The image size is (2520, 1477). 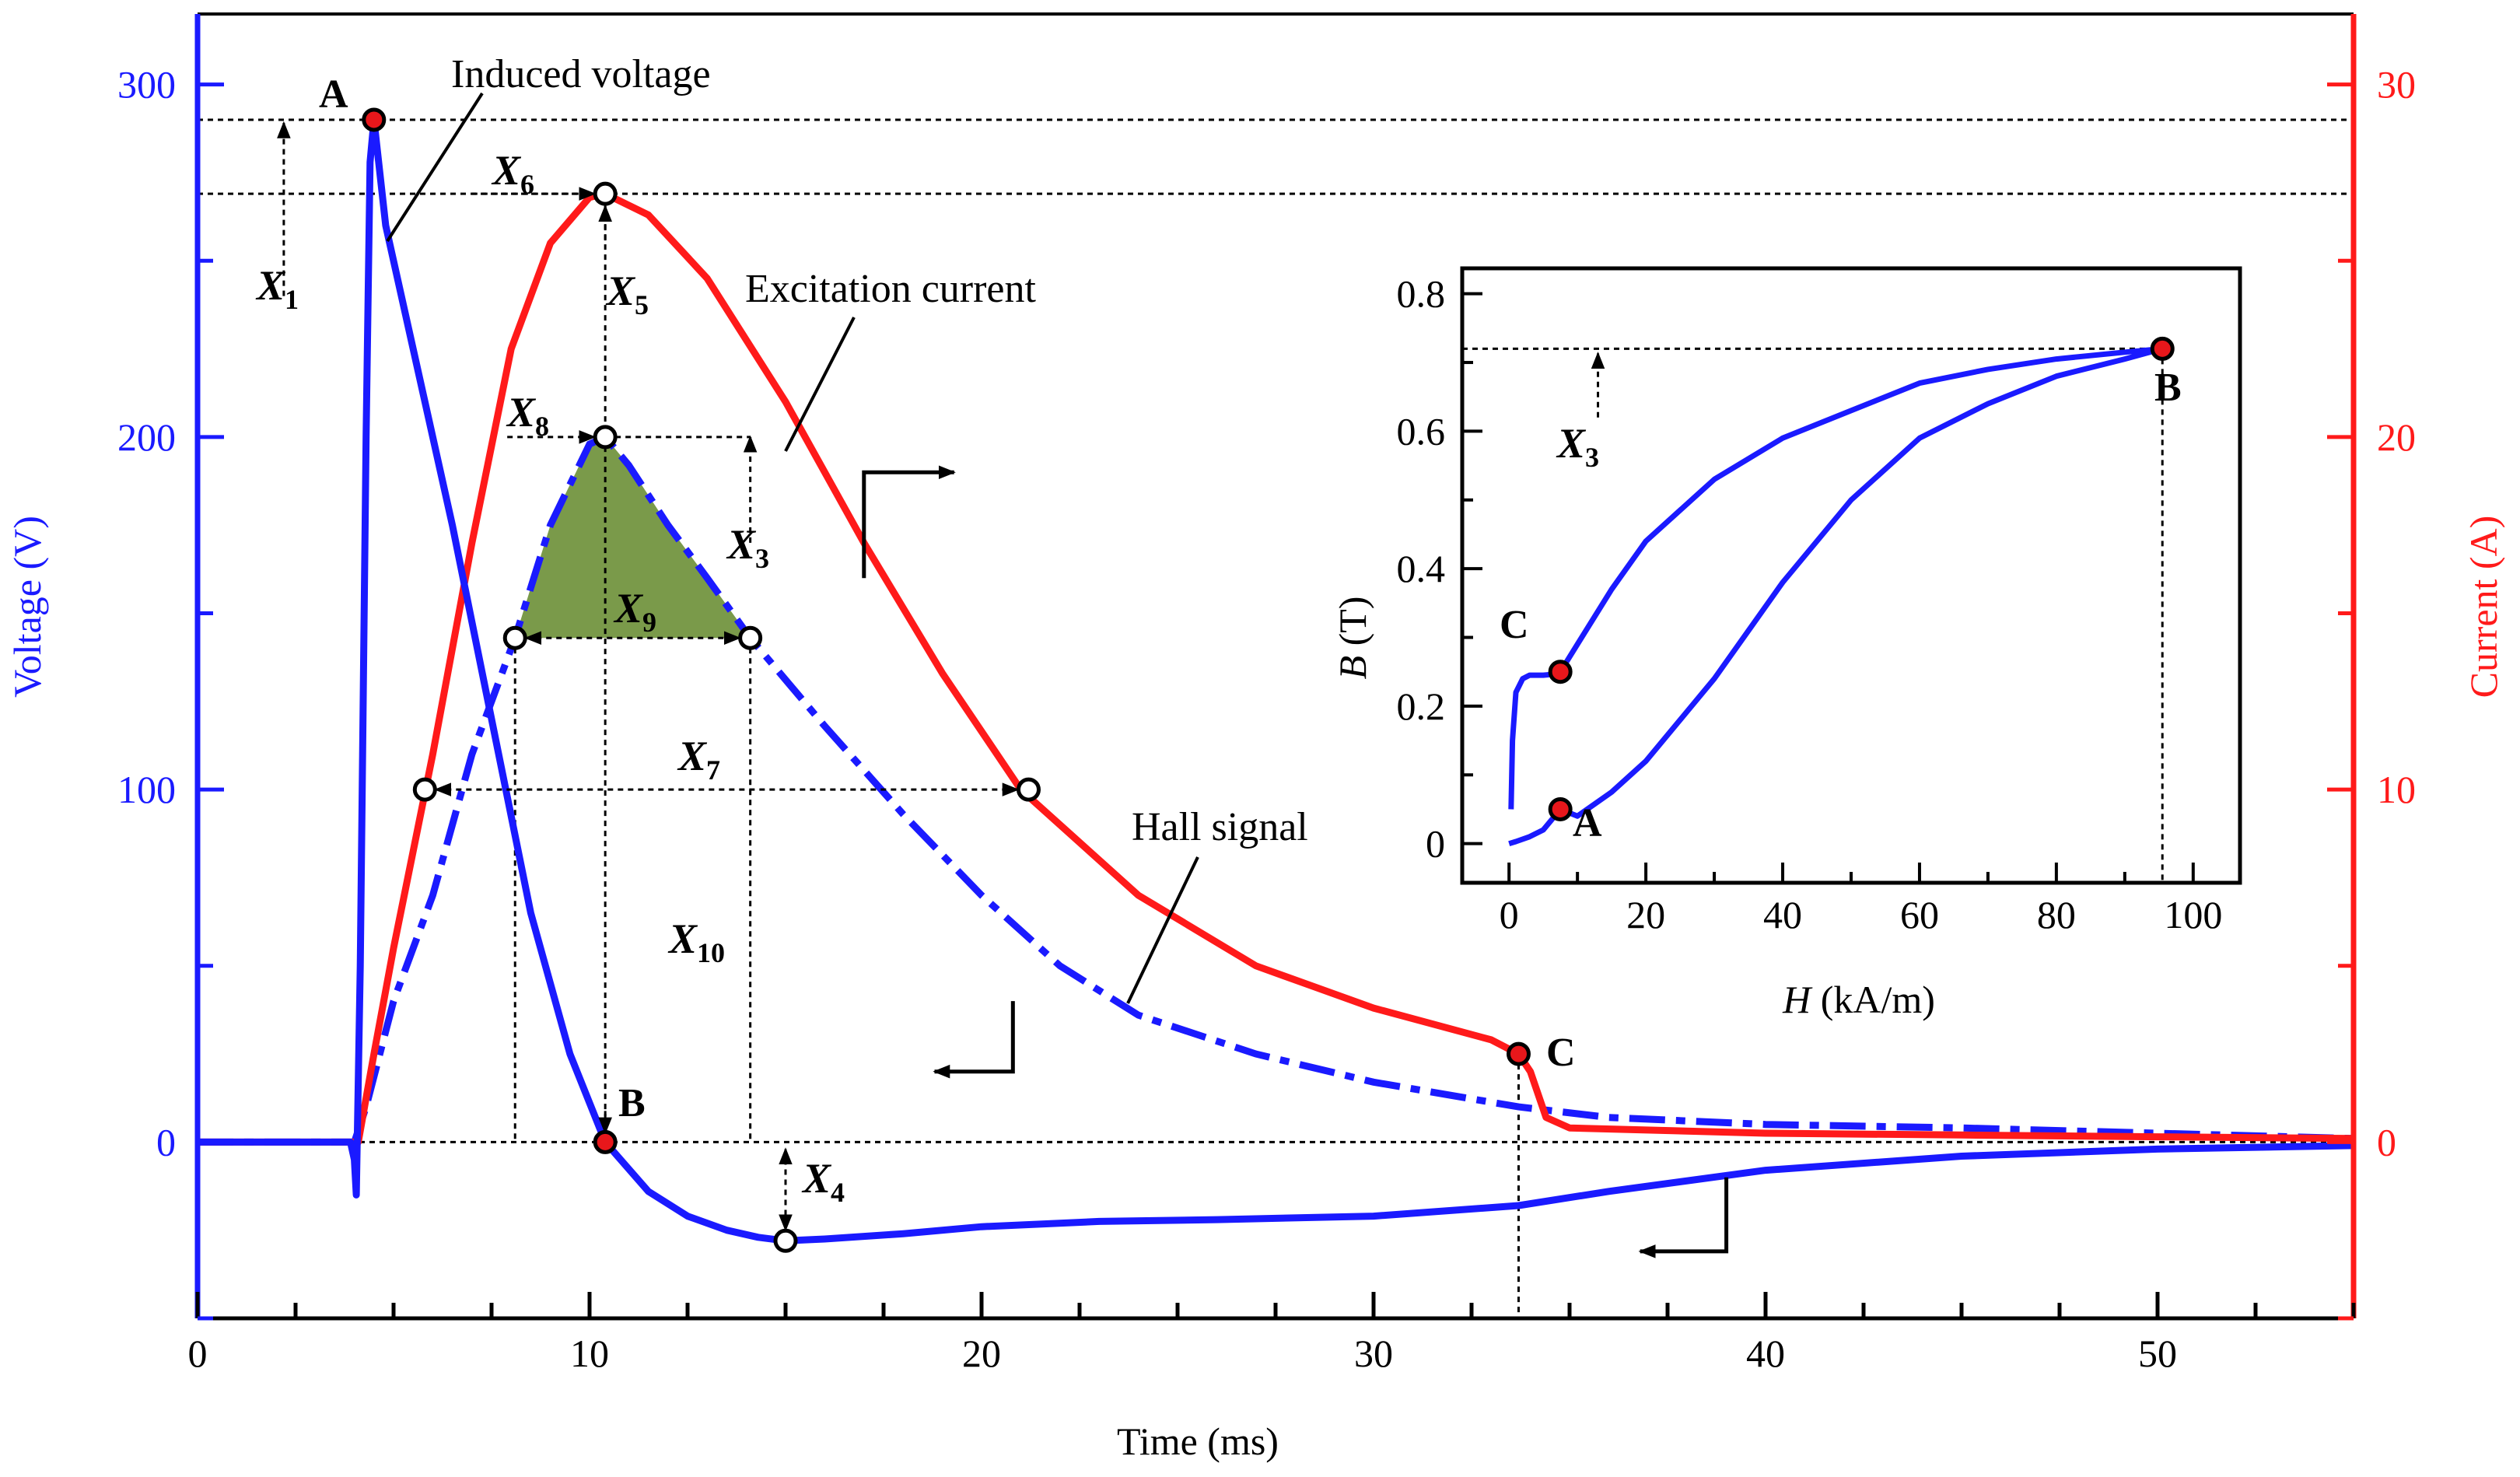 What do you see at coordinates (166, 1142) in the screenshot?
I see `left-tick-label: 0` at bounding box center [166, 1142].